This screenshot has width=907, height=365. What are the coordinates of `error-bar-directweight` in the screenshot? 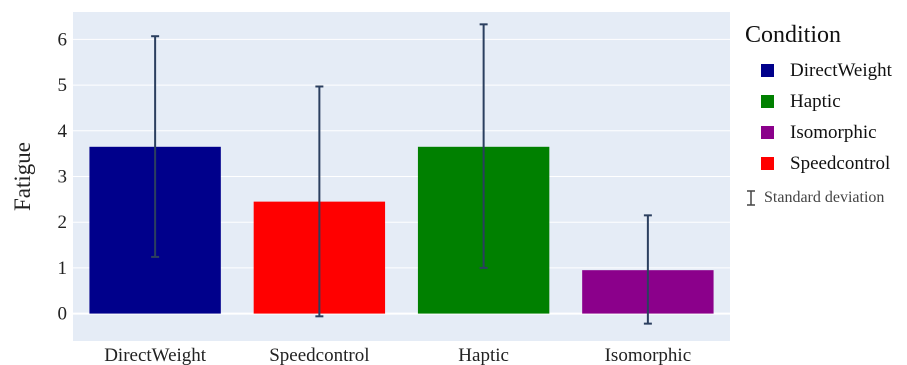 It's located at (155, 146).